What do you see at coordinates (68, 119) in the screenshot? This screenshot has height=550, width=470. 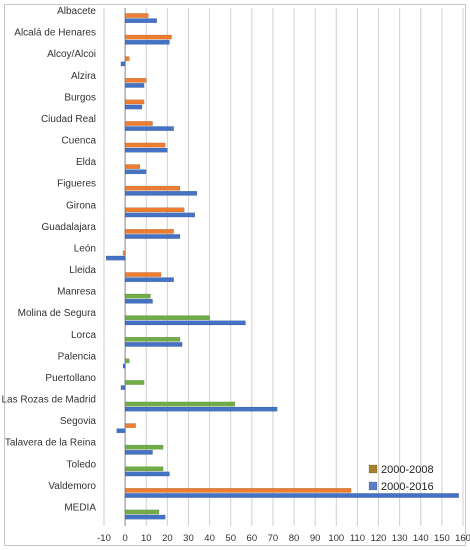 I see `category-label: Ciudad Real` at bounding box center [68, 119].